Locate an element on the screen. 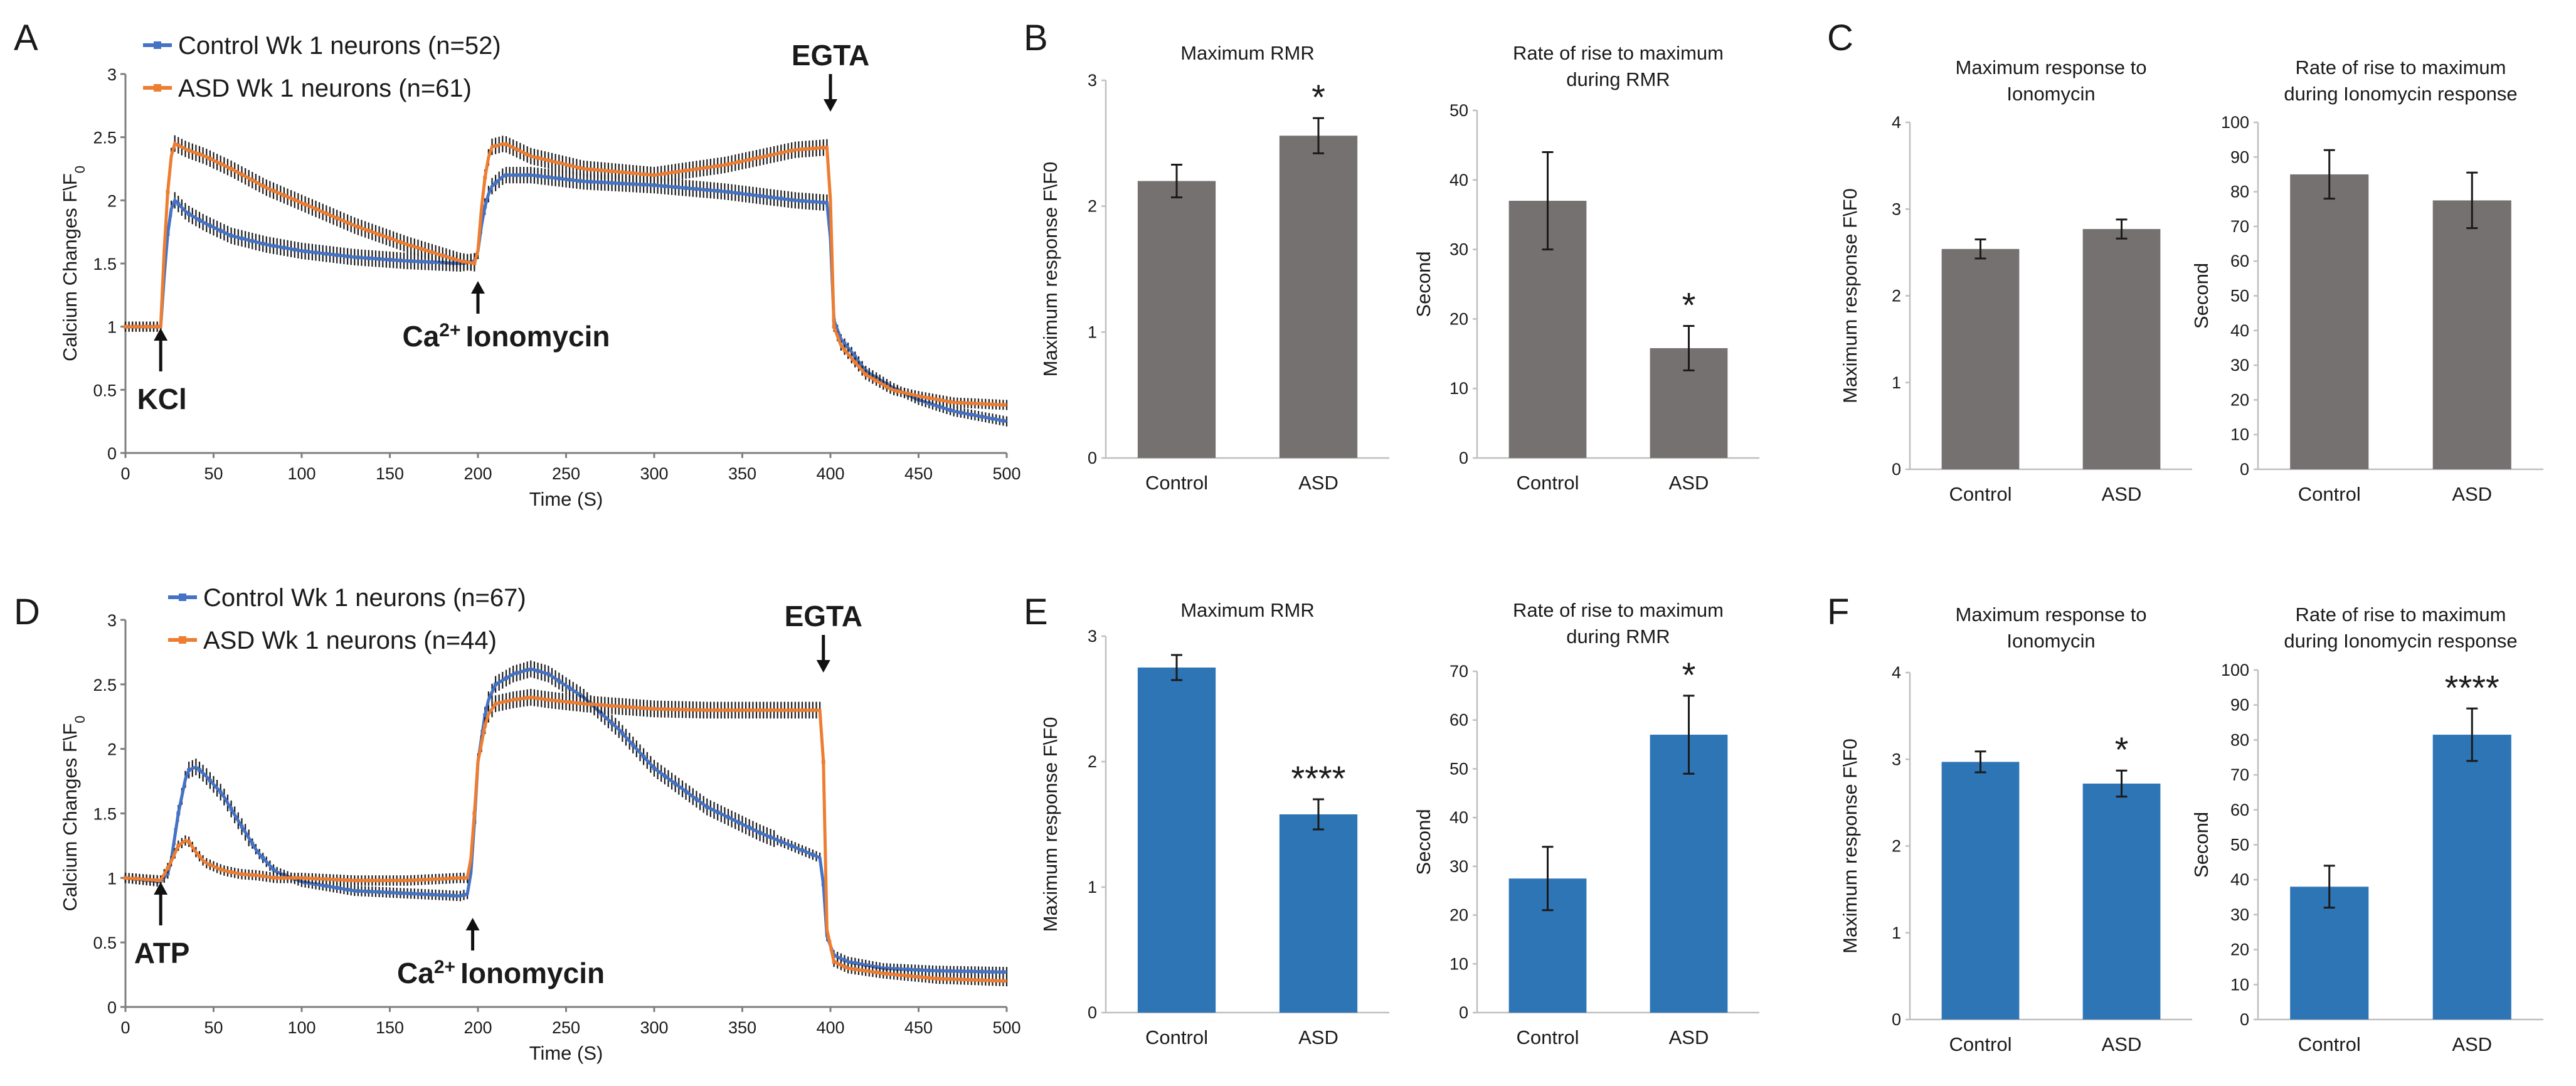 This screenshot has height=1086, width=2576. panel-b1-ytick-label: 0 is located at coordinates (1092, 458).